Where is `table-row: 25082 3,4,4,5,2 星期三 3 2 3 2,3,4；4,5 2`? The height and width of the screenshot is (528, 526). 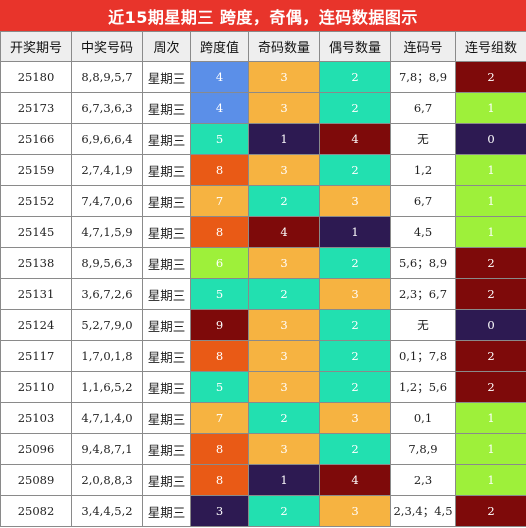
table-row: 25082 3,4,4,5,2 星期三 3 2 3 2,3,4；4,5 2 is located at coordinates (263, 511).